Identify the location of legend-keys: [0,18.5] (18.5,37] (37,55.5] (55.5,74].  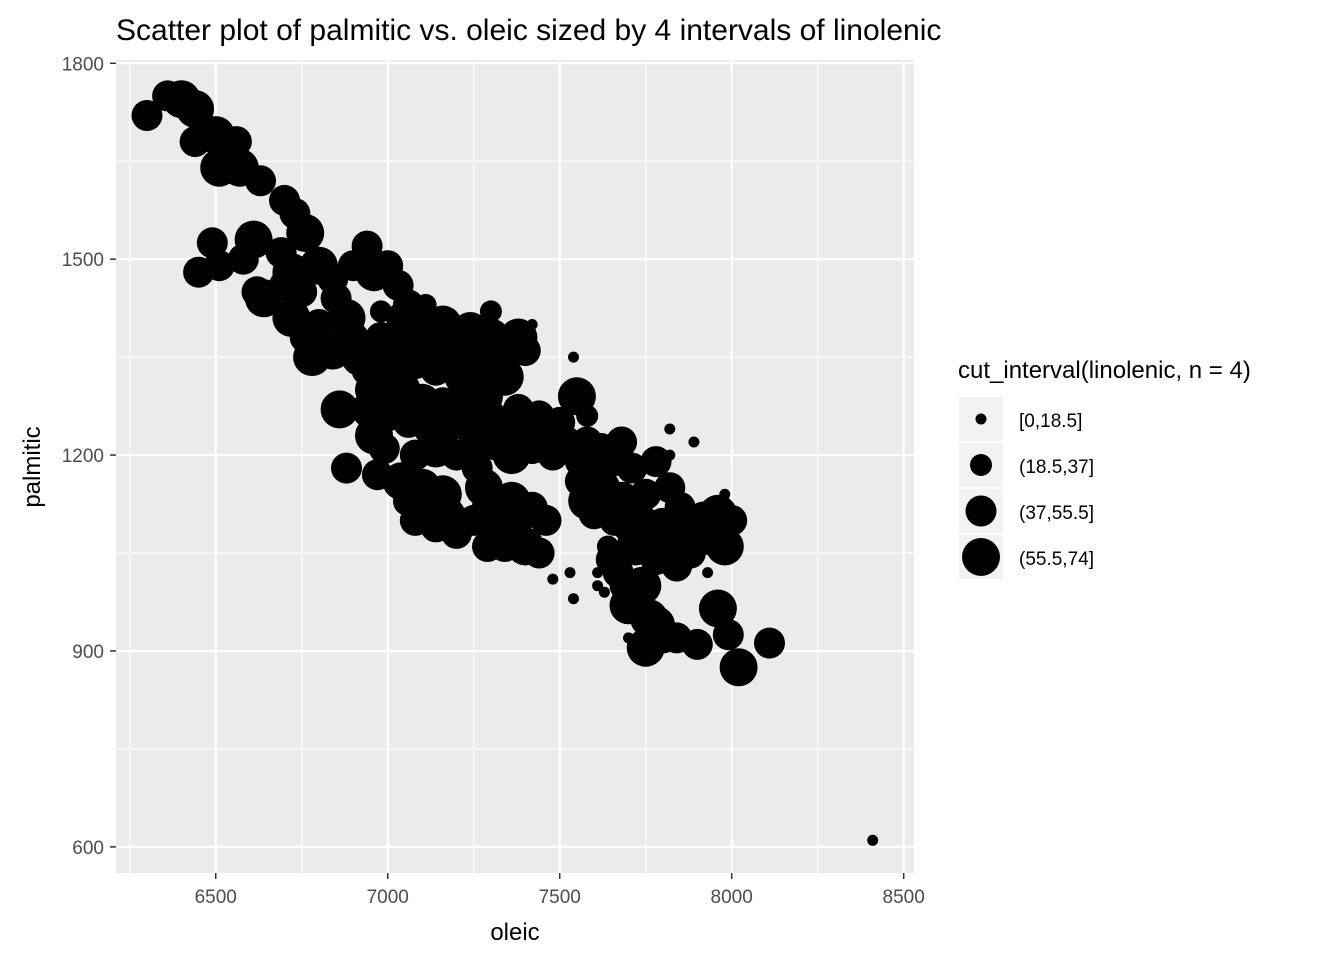
(1026, 488).